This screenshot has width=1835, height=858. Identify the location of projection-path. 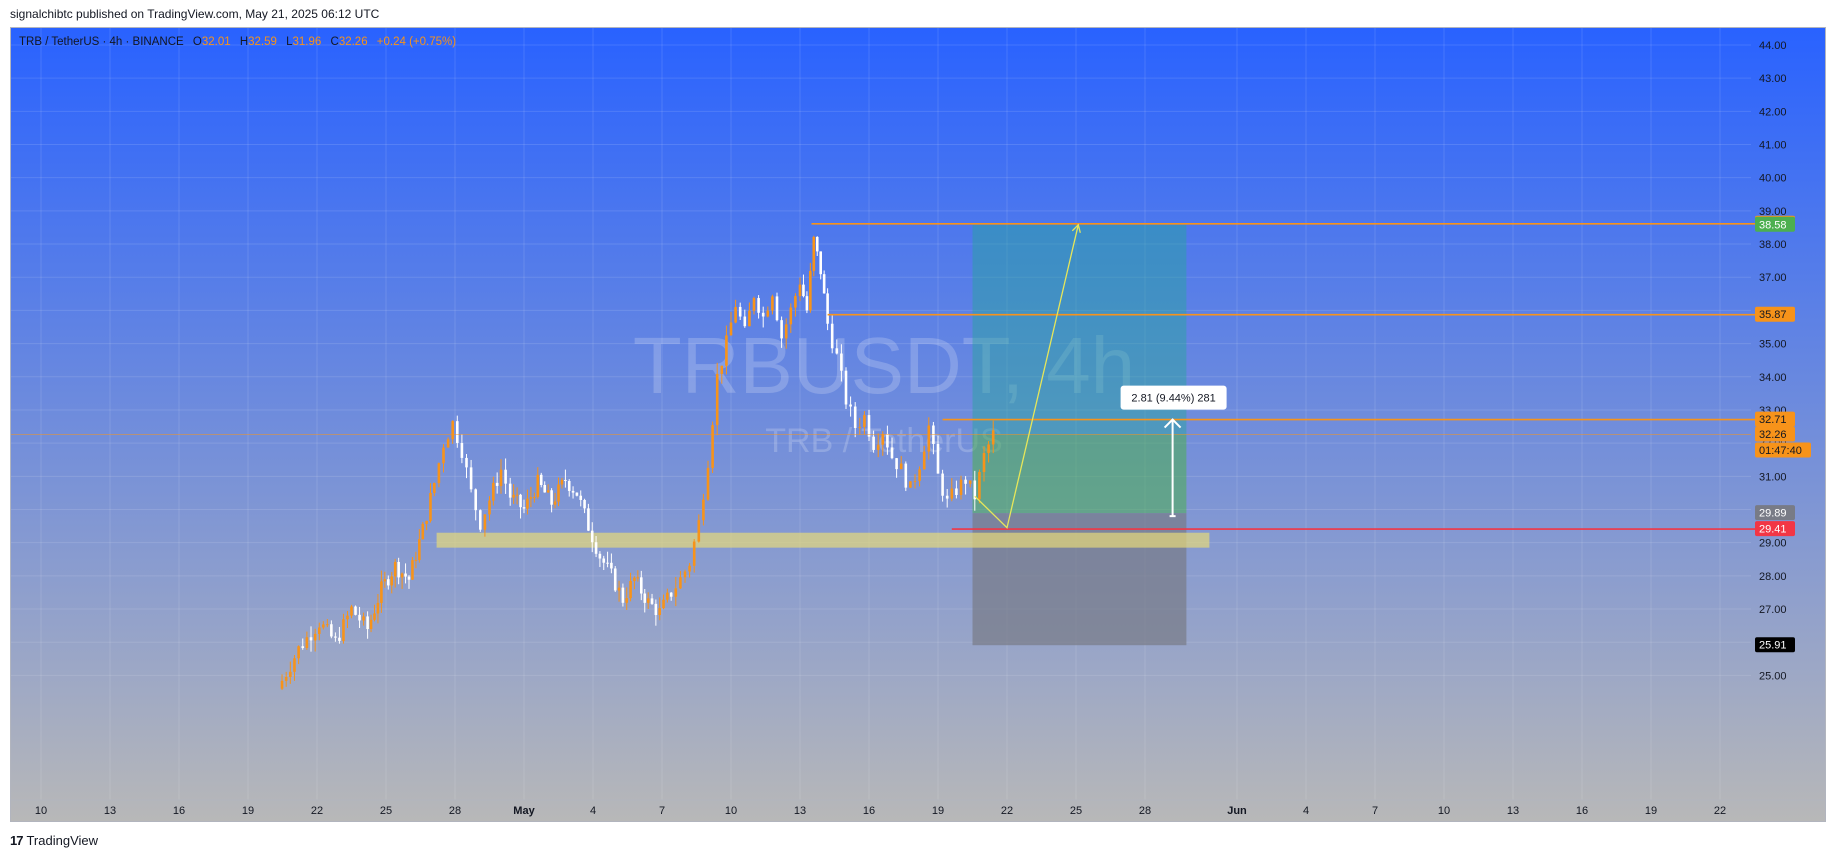
(1026, 377).